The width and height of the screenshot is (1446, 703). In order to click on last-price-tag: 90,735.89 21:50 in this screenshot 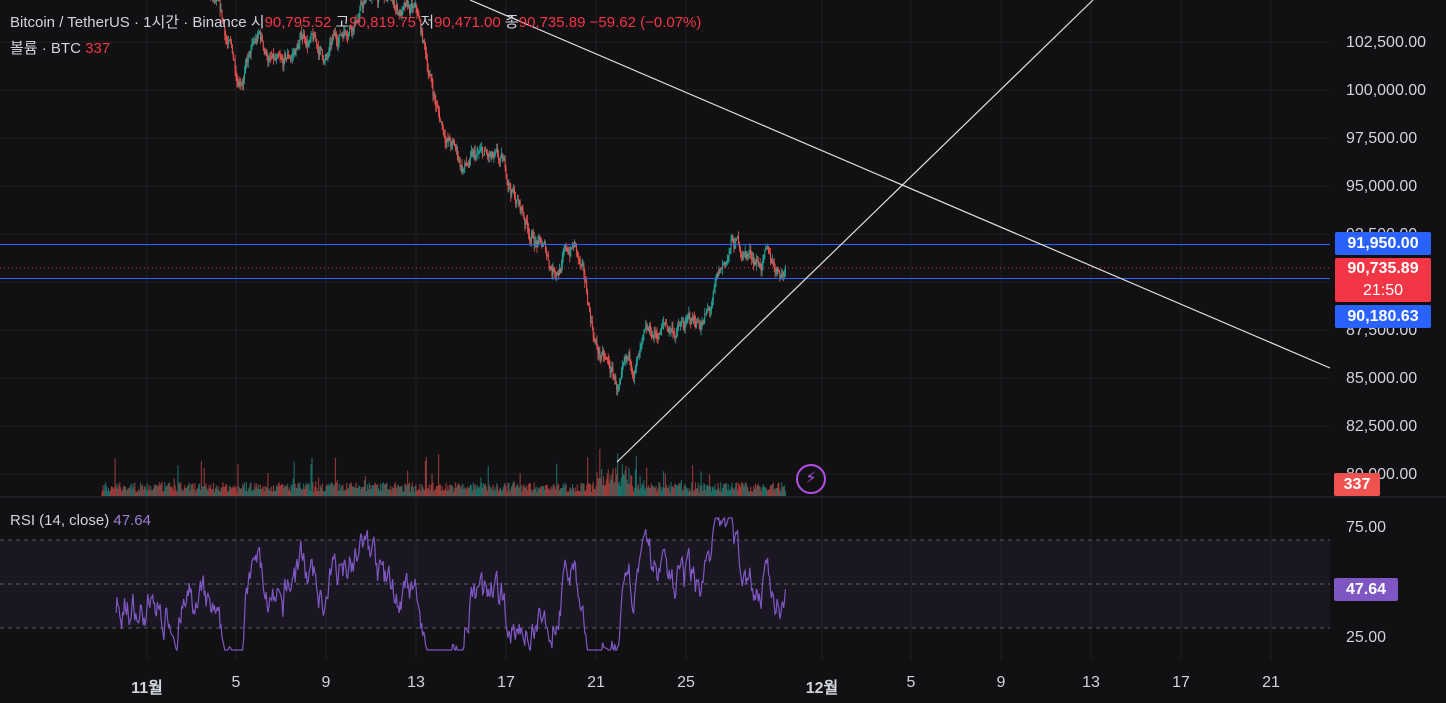, I will do `click(1383, 280)`.